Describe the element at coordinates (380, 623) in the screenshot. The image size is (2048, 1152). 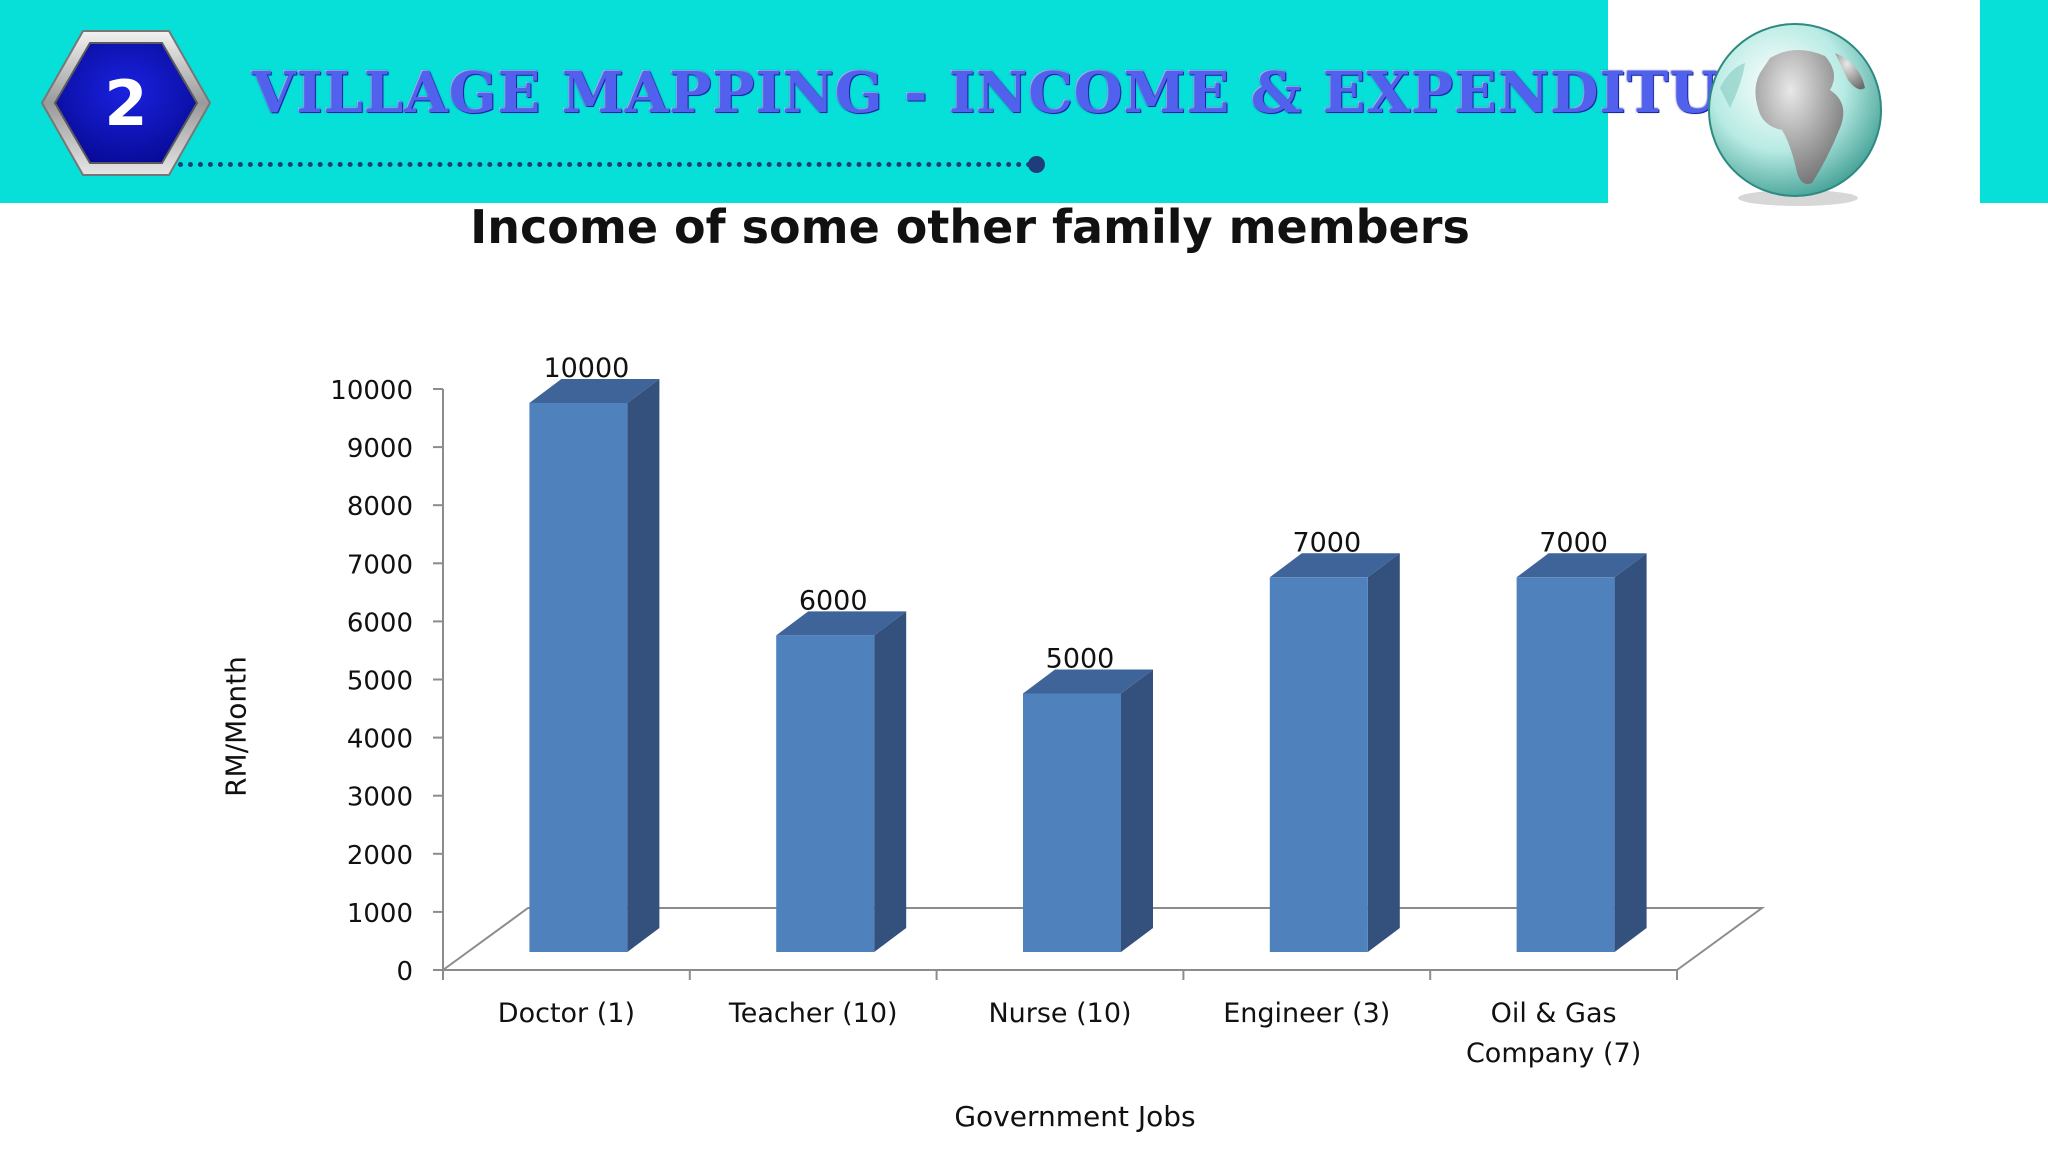
I see `y-tick-label: 6000` at that location.